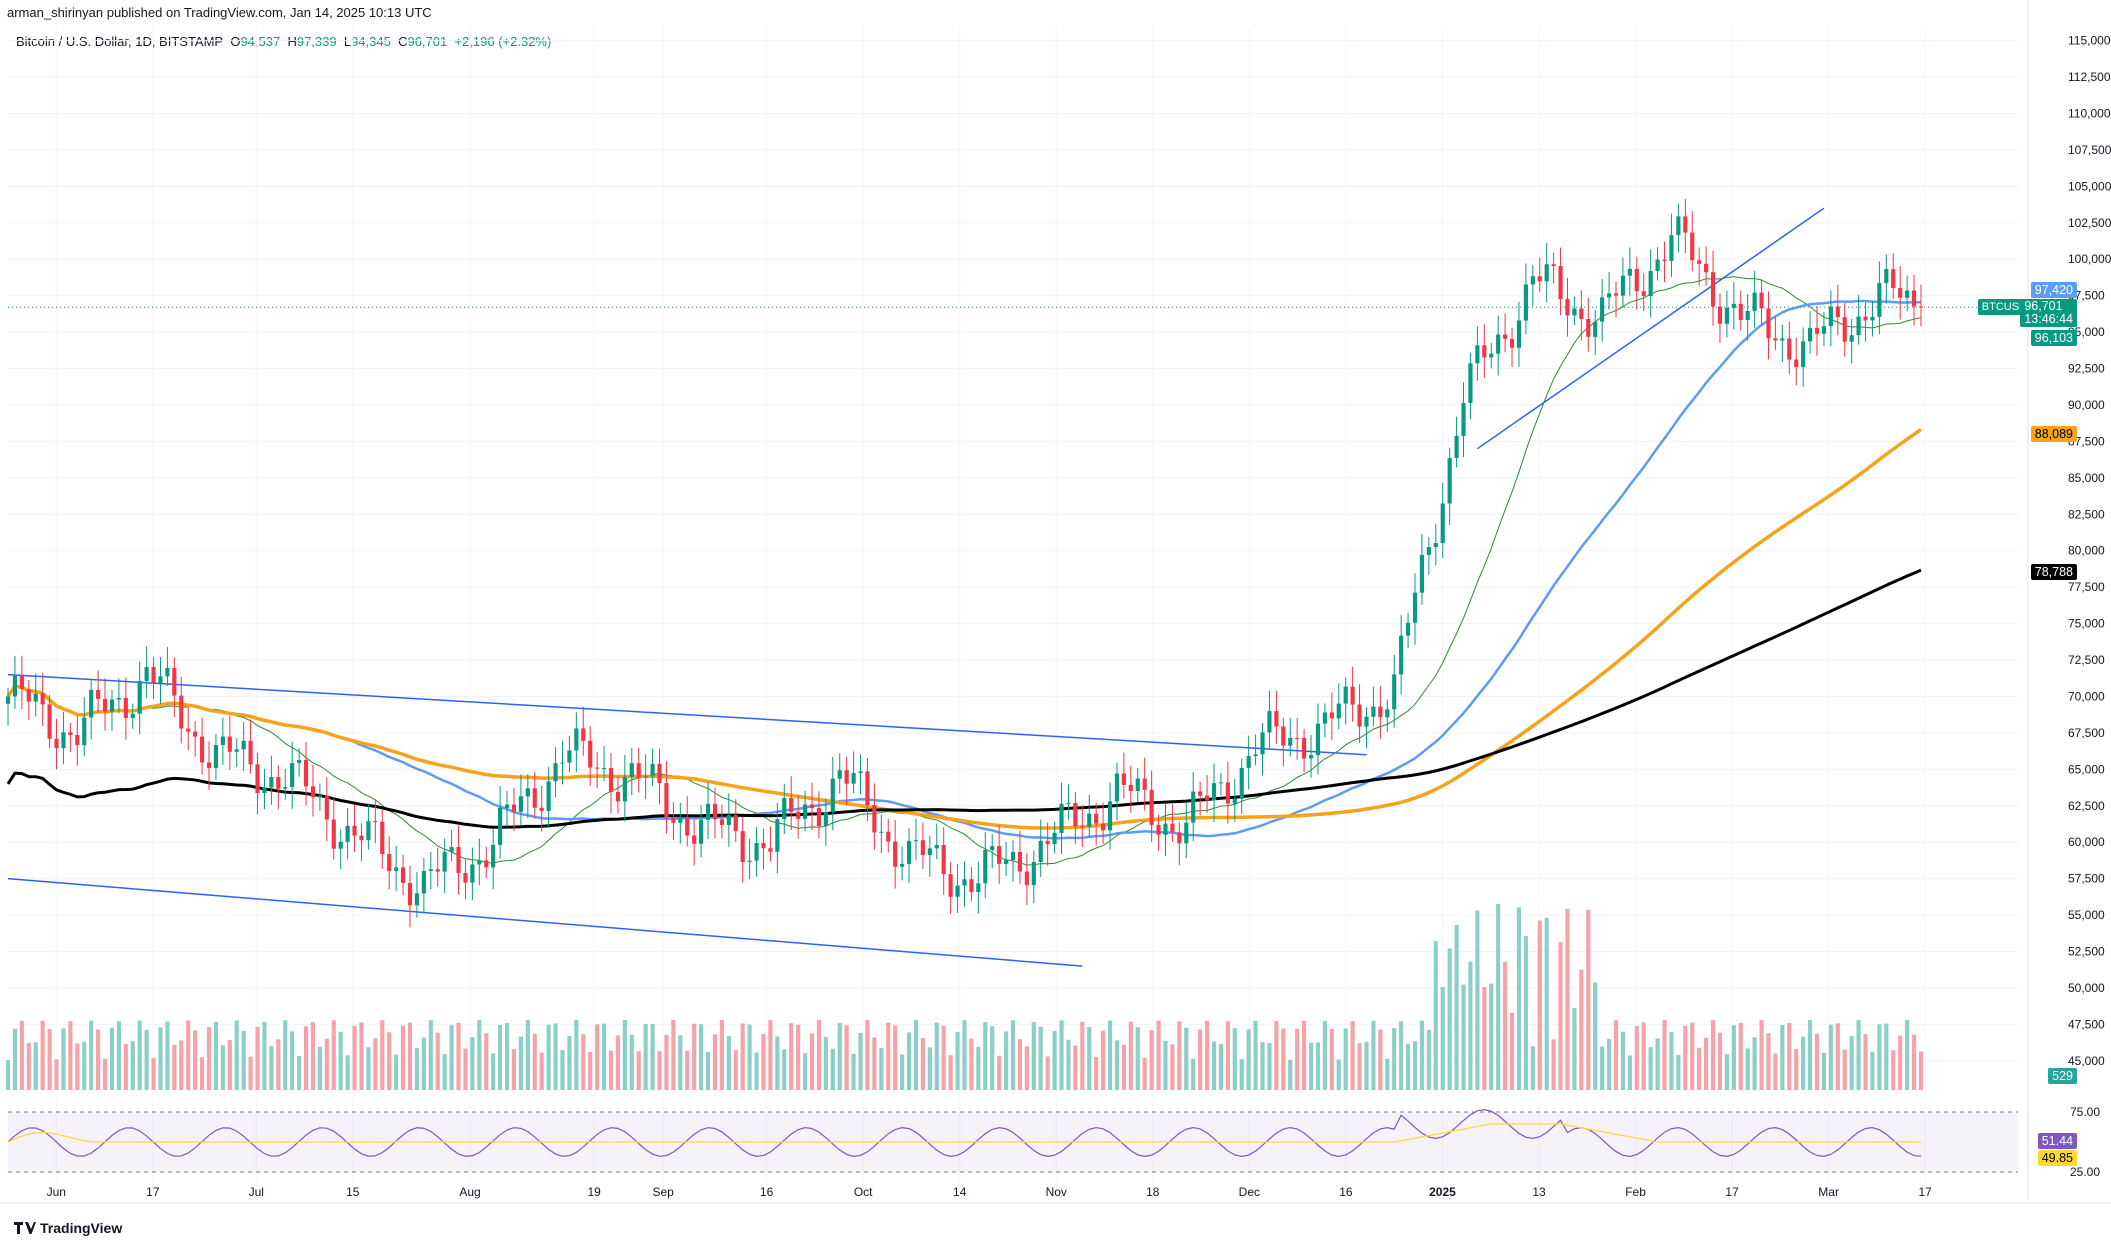 The image size is (2111, 1243). I want to click on time-tick-label: Jun, so click(56, 1192).